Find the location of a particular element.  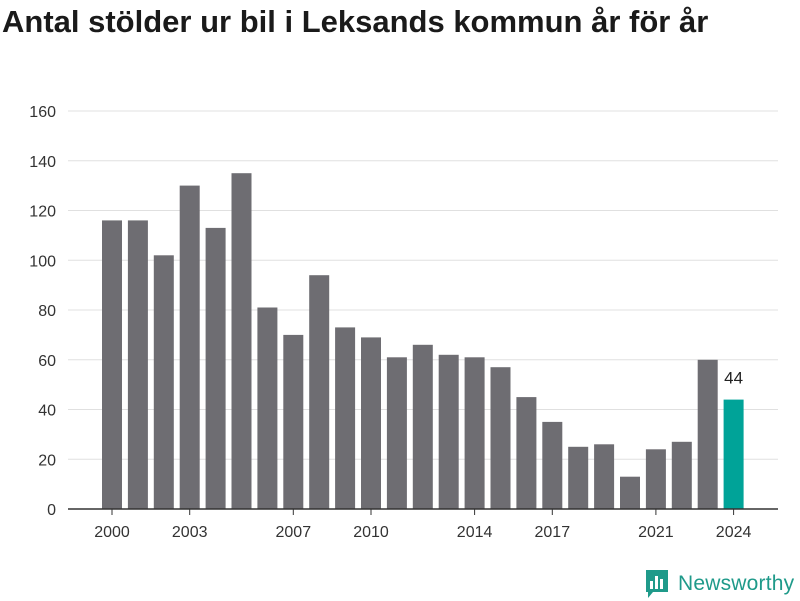

x-tick-label: 2014 is located at coordinates (475, 532).